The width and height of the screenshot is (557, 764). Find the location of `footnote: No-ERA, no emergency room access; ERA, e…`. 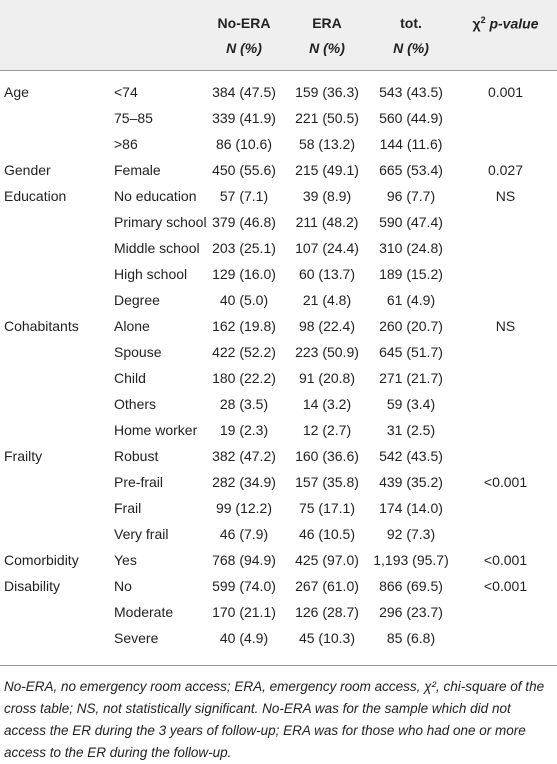

footnote: No-ERA, no emergency room access; ERA, e… is located at coordinates (274, 719).